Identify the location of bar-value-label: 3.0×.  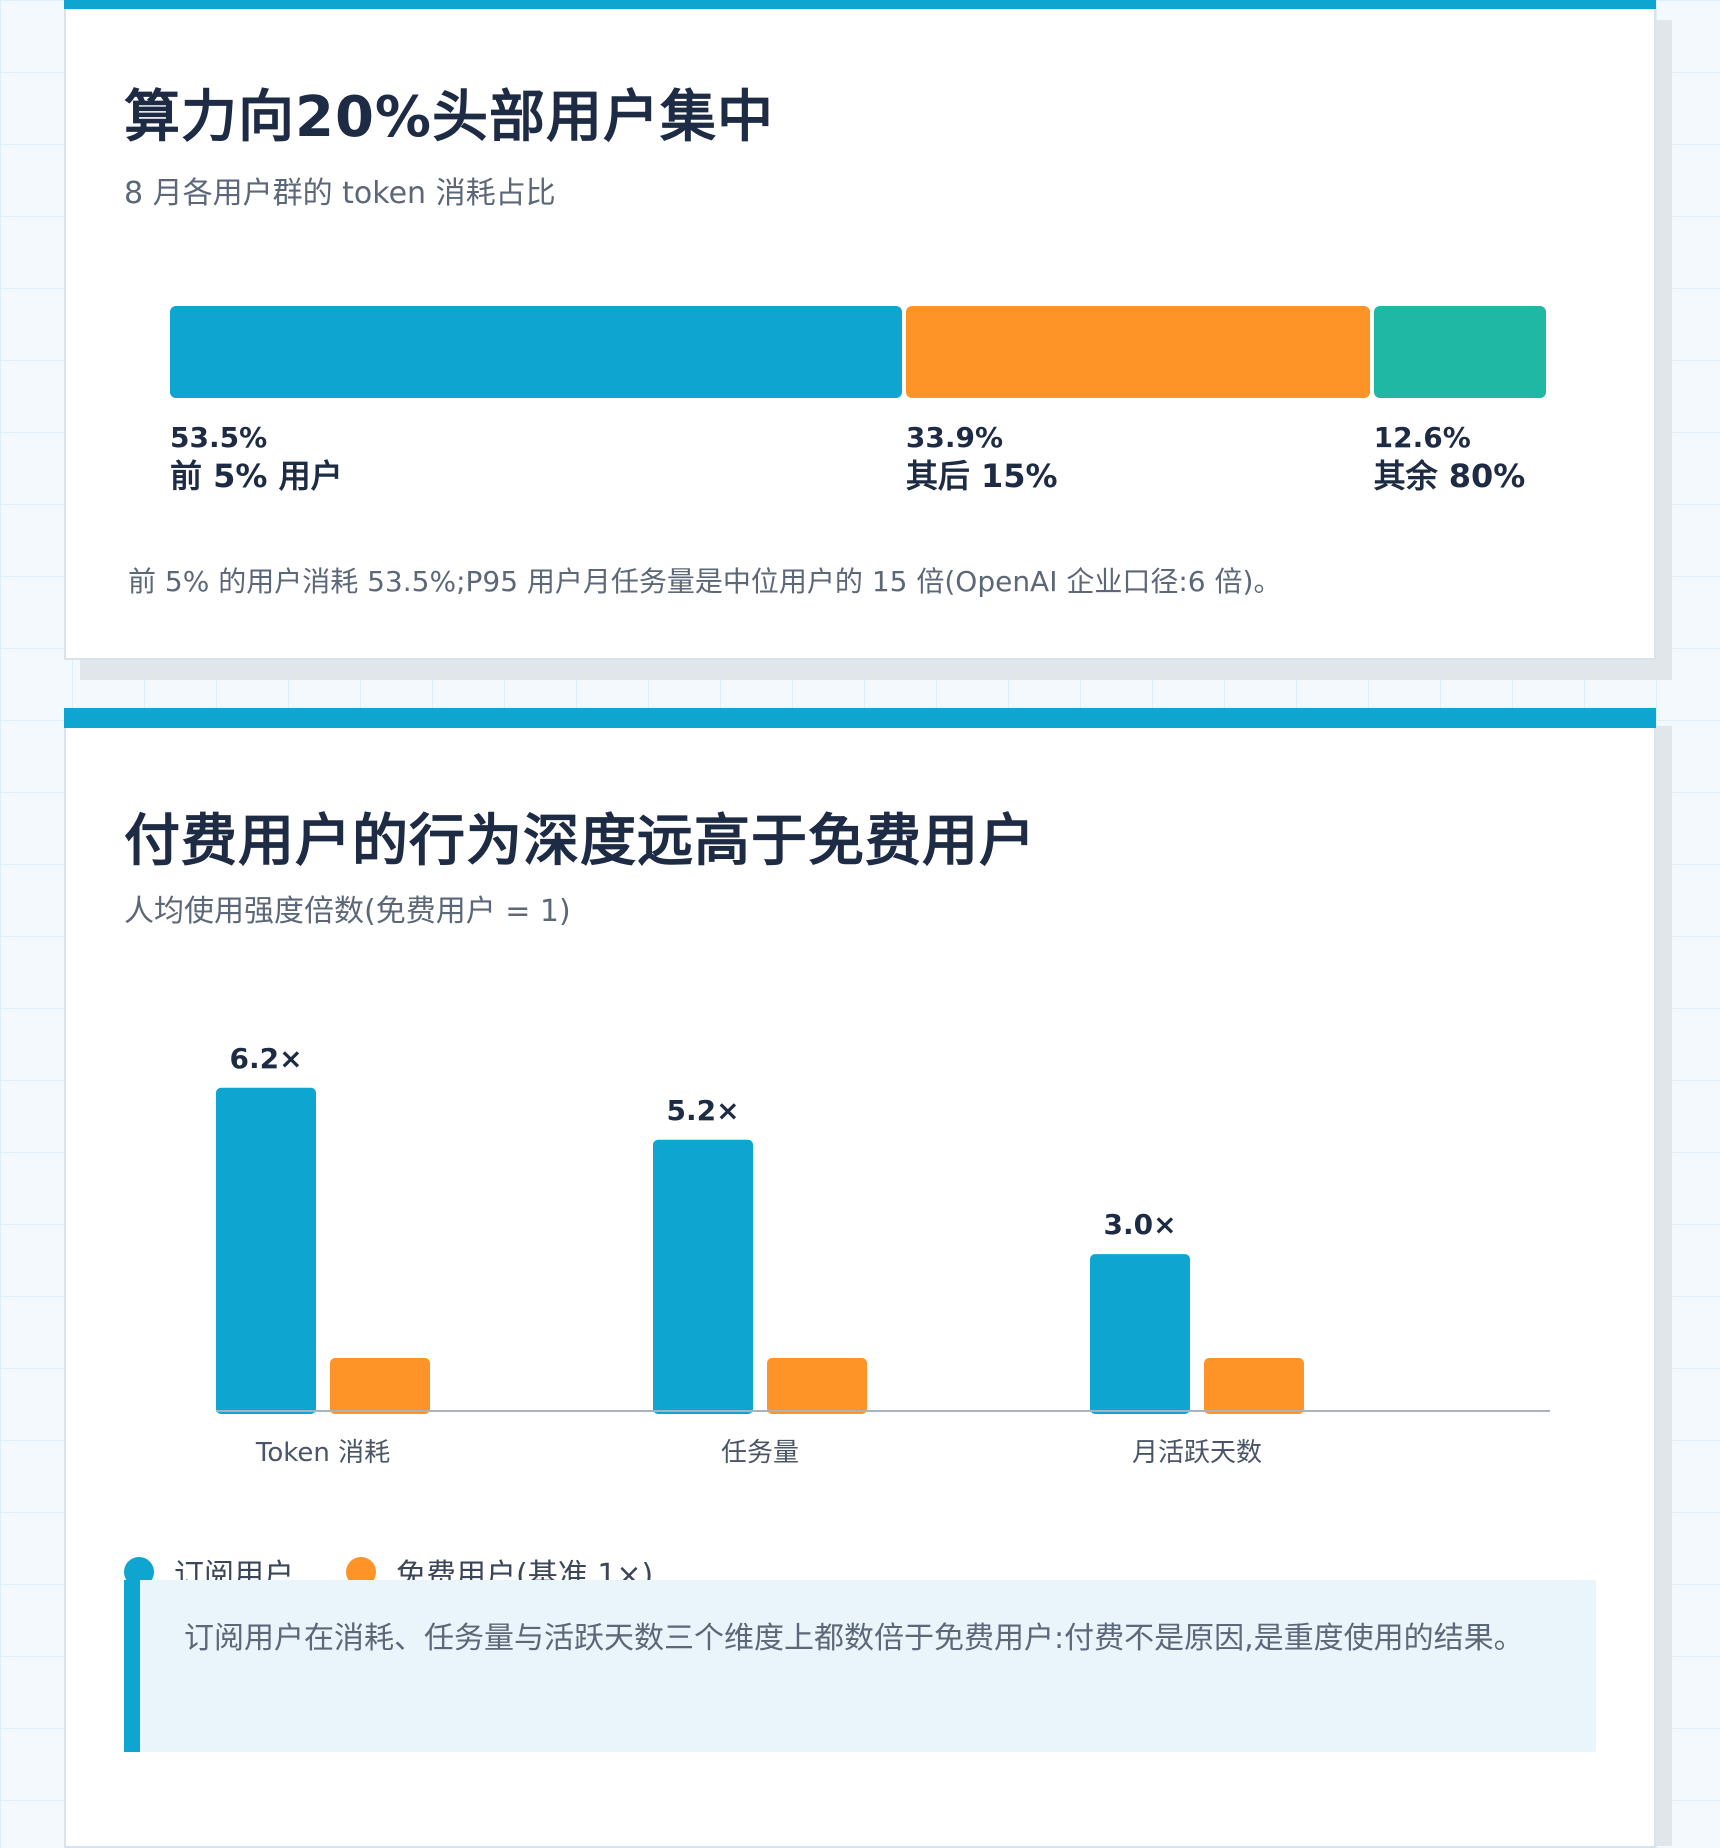
(1139, 1224).